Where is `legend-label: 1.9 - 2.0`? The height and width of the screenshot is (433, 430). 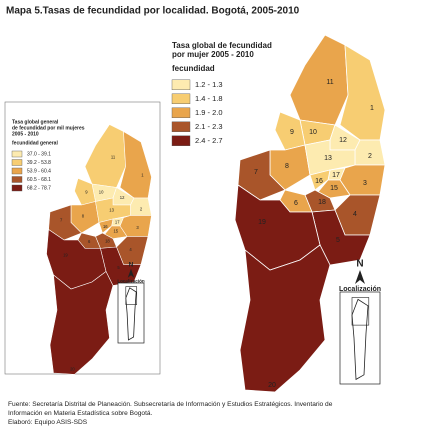
legend-label: 1.9 - 2.0 is located at coordinates (209, 112).